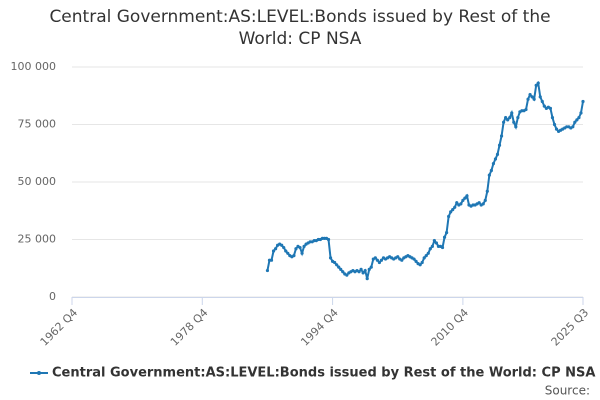  Describe the element at coordinates (52, 296) in the screenshot. I see `y-tick-label: 0` at that location.